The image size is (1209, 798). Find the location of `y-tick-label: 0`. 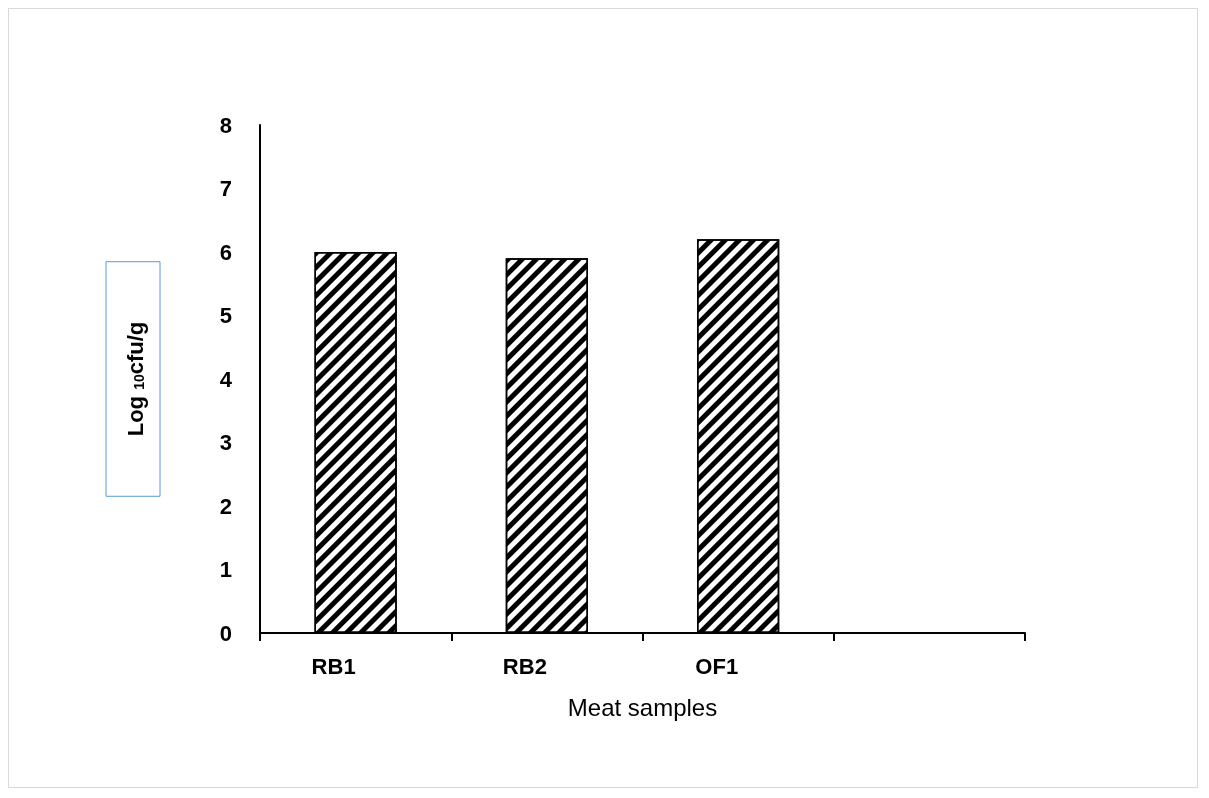

y-tick-label: 0 is located at coordinates (225, 633).